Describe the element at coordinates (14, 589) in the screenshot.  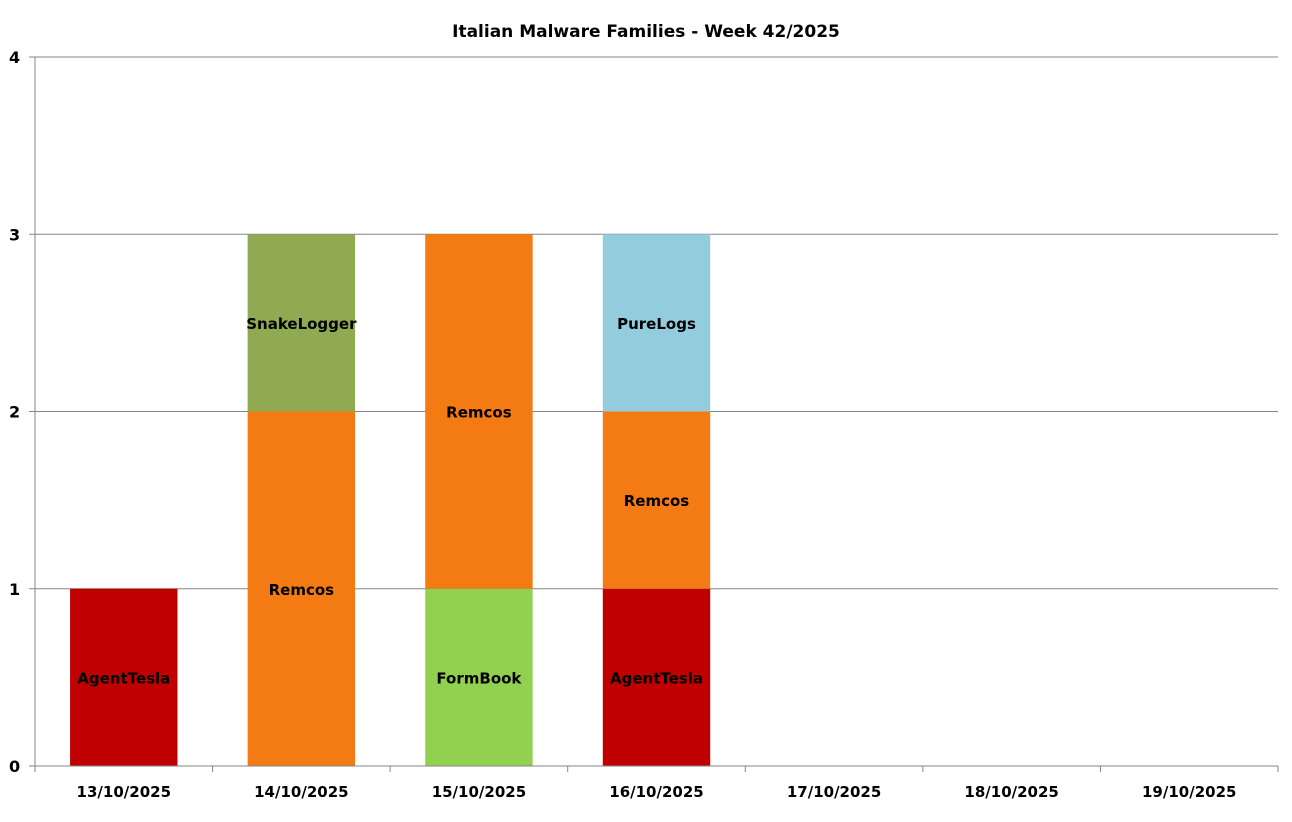
I see `y-tick-label: 1` at that location.